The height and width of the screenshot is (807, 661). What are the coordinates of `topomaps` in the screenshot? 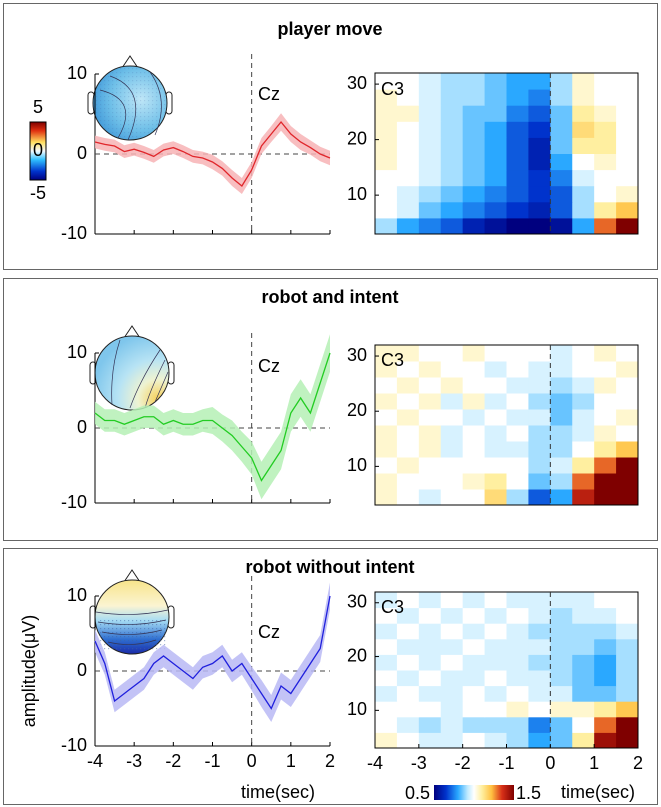 It's located at (131, 355).